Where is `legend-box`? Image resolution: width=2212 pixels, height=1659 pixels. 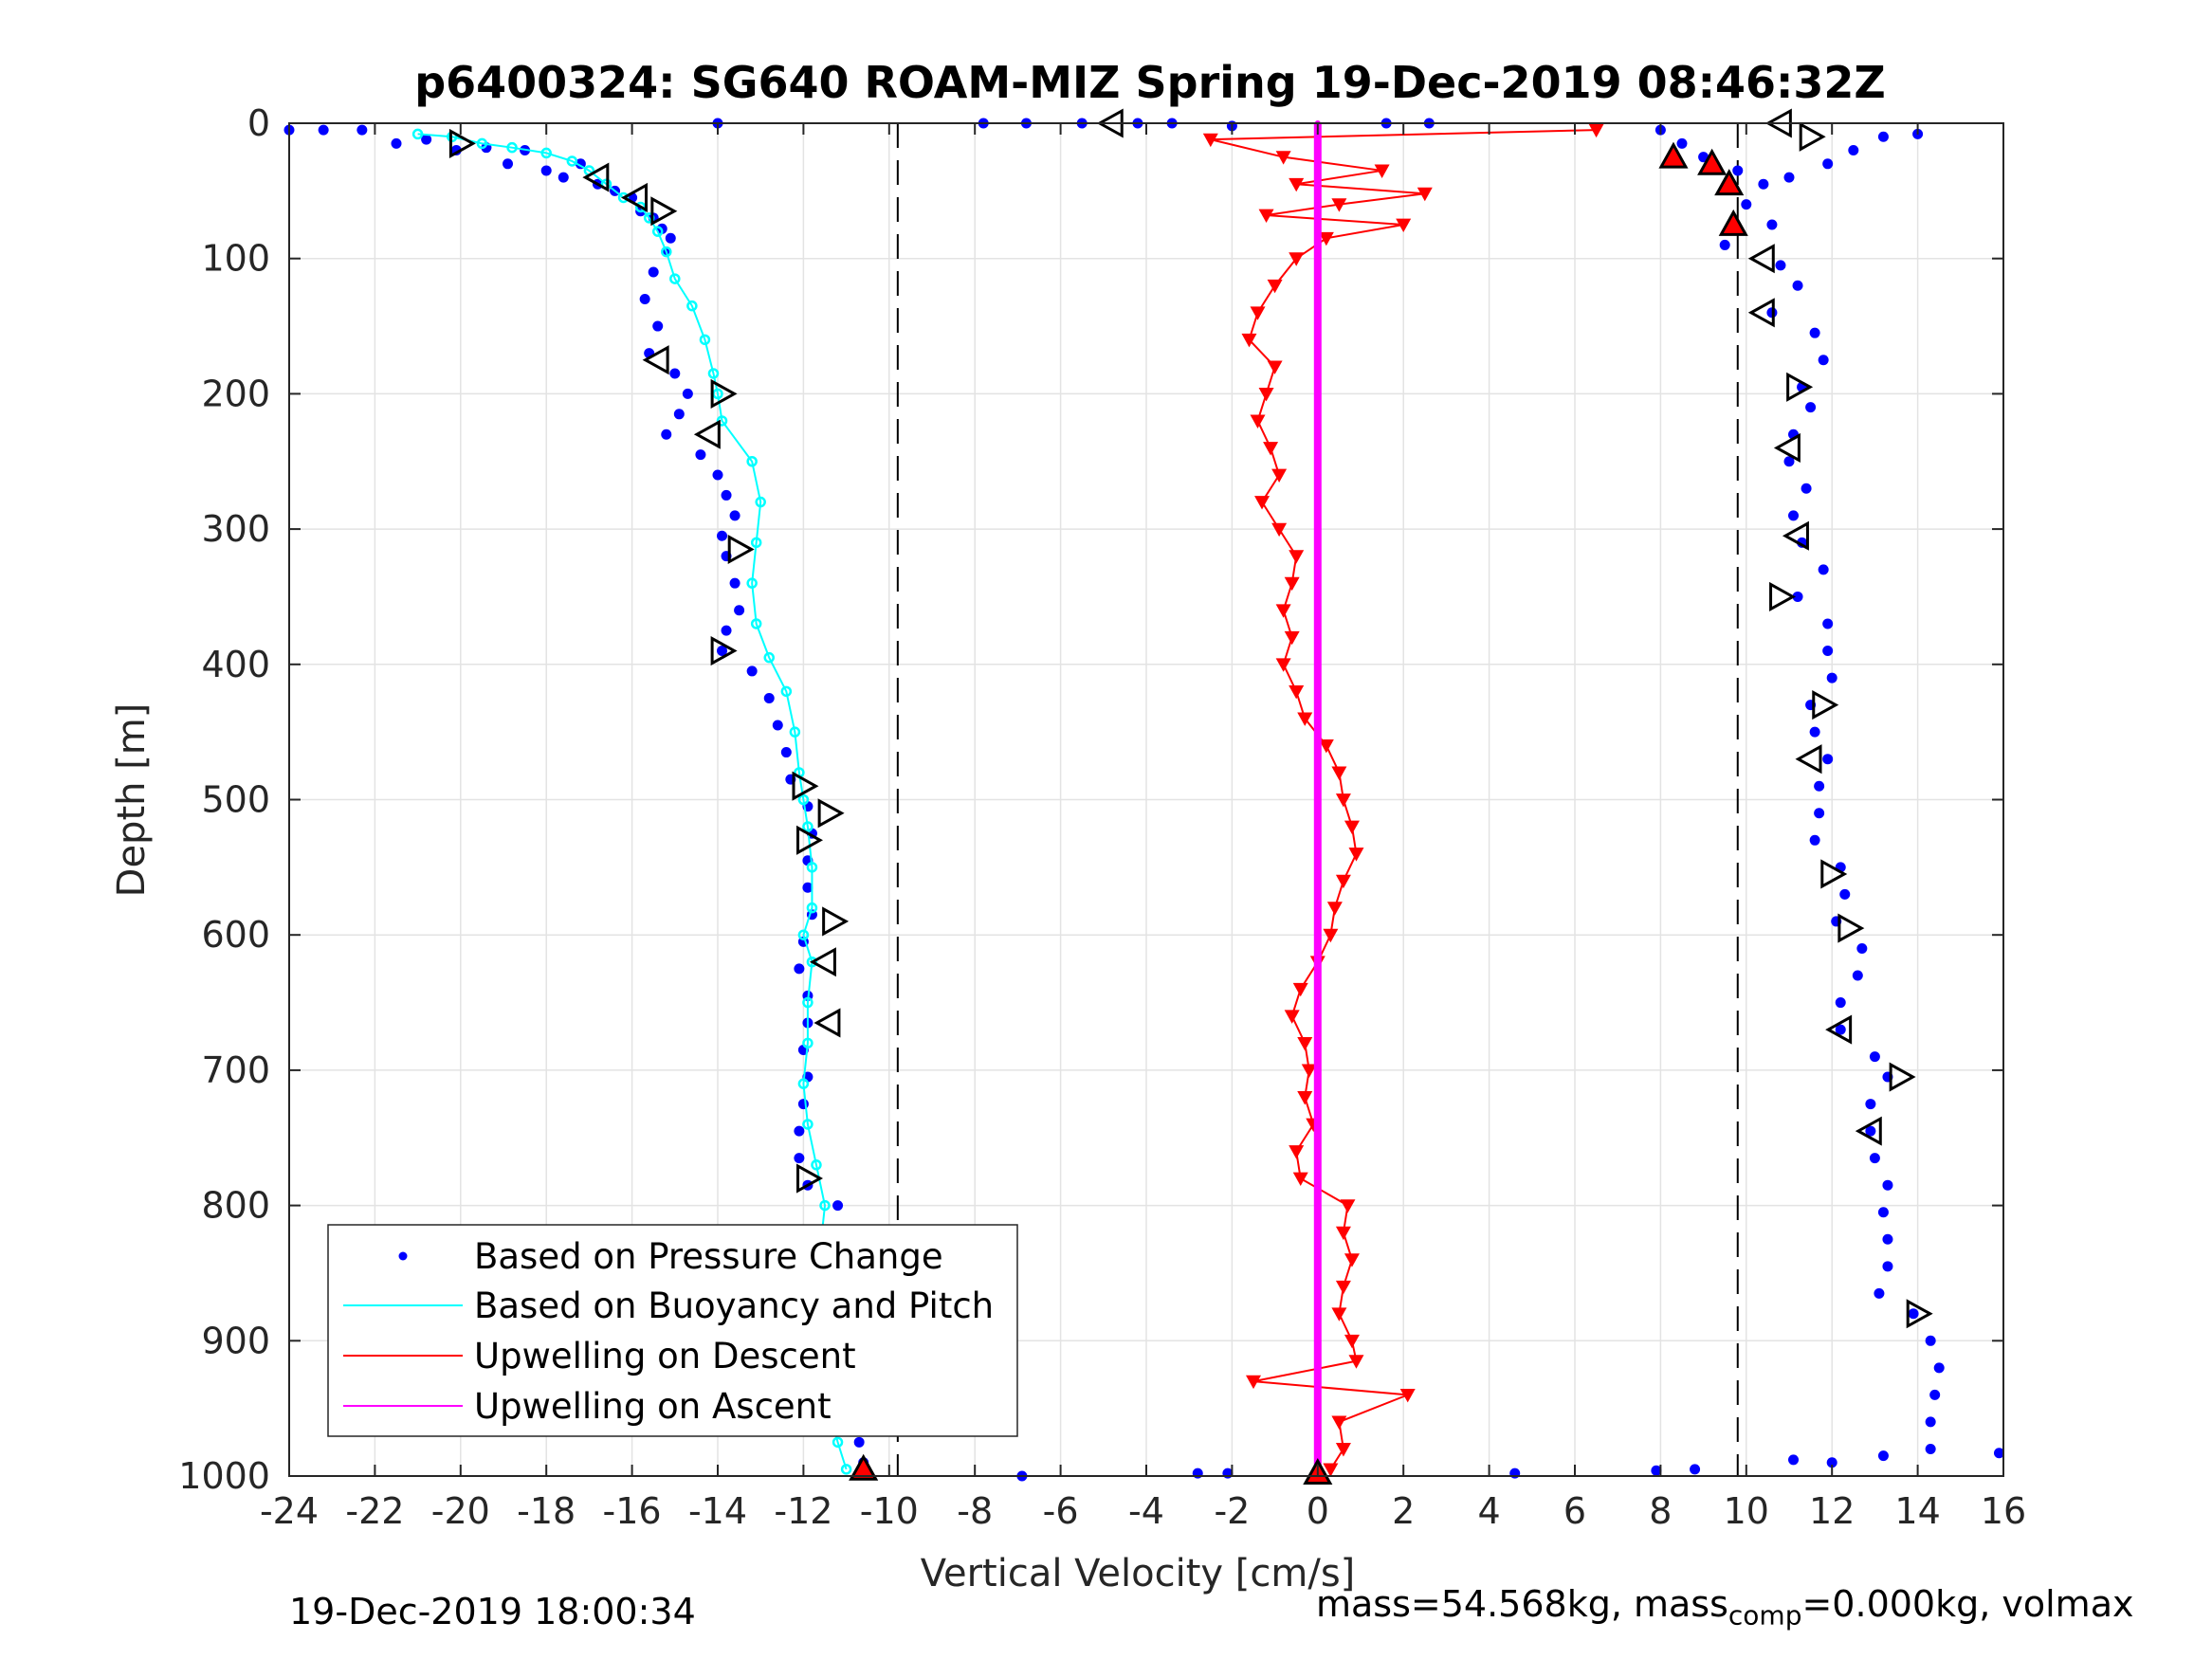 legend-box is located at coordinates (672, 1330).